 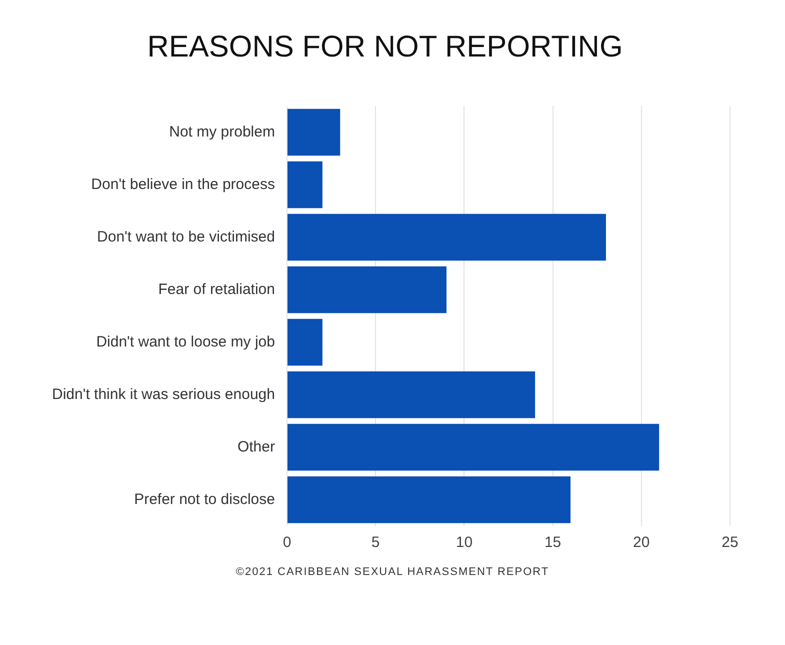 I want to click on y-tick-label: Didn't want to loose my job, so click(x=185, y=341).